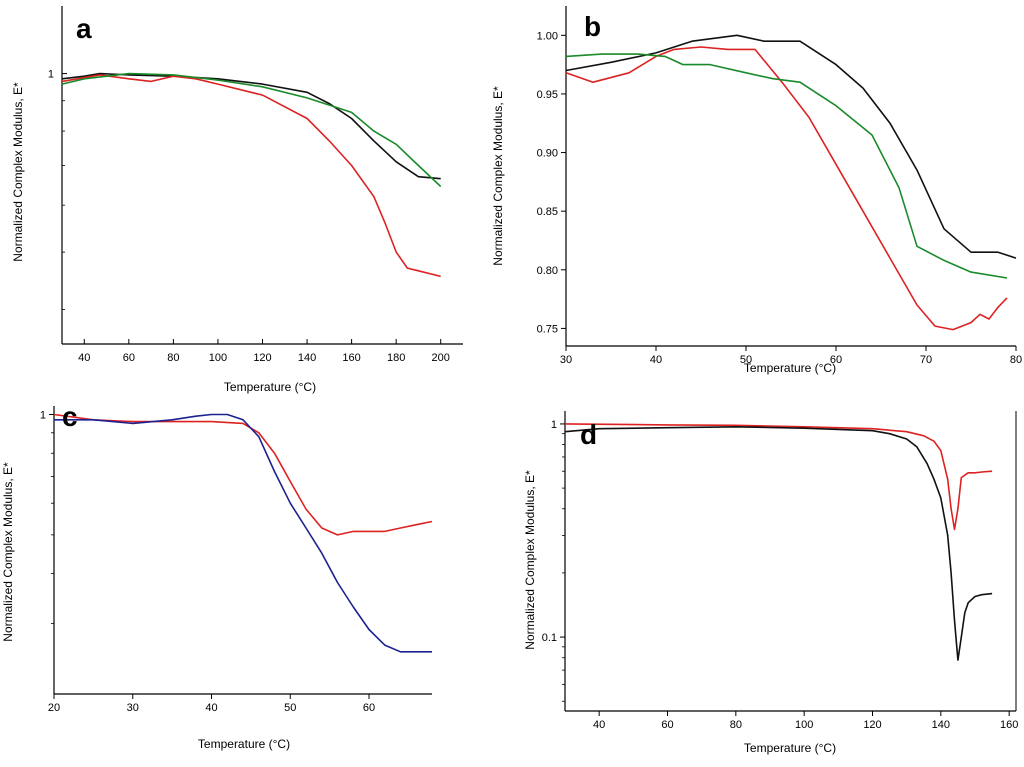  I want to click on x-tick-label: 180, so click(396, 358).